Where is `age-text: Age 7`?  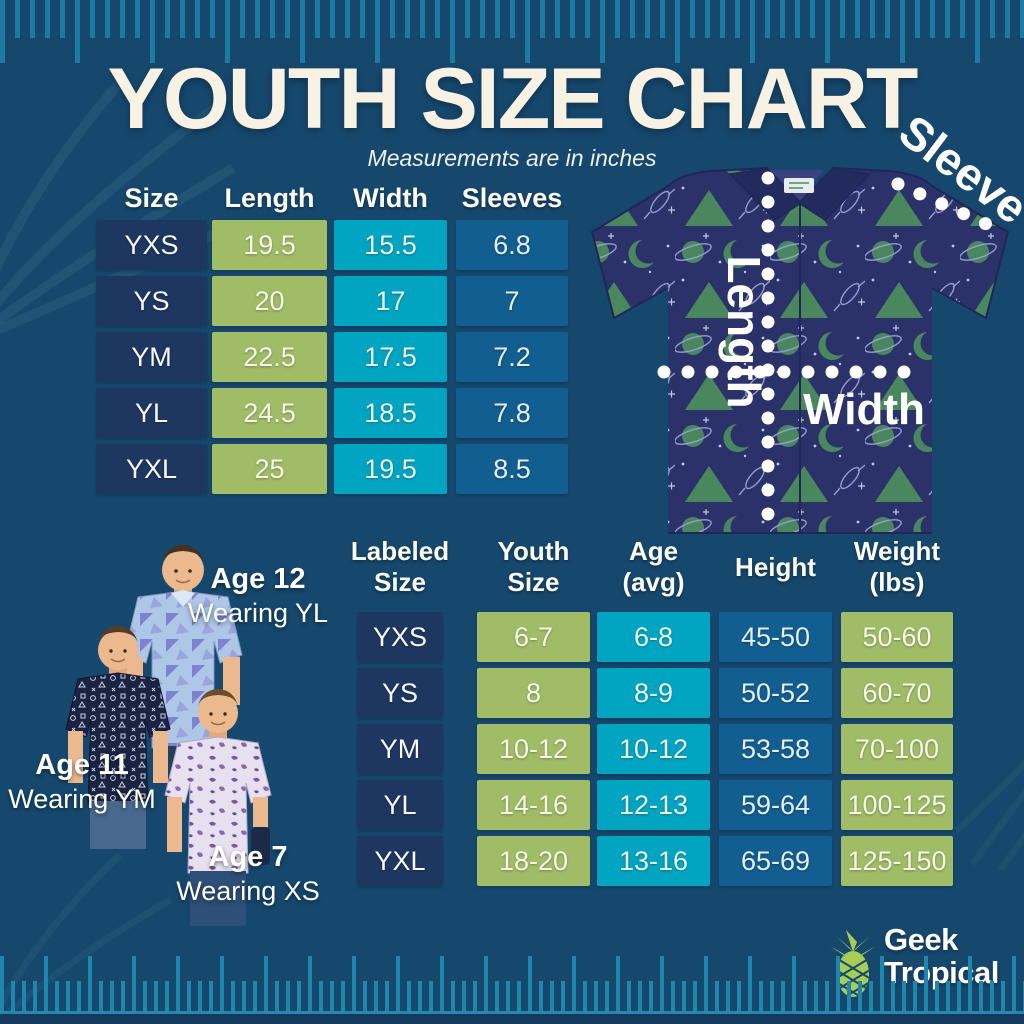 age-text: Age 7 is located at coordinates (248, 857).